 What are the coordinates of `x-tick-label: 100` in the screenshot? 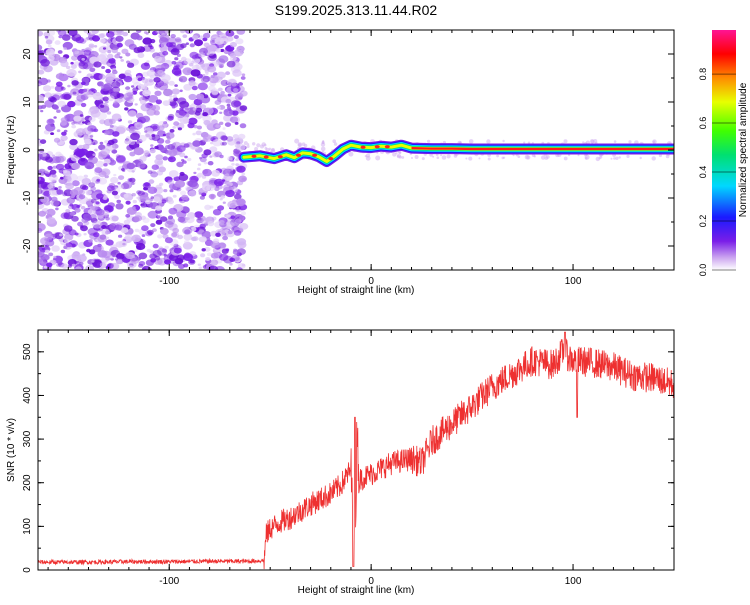 It's located at (573, 581).